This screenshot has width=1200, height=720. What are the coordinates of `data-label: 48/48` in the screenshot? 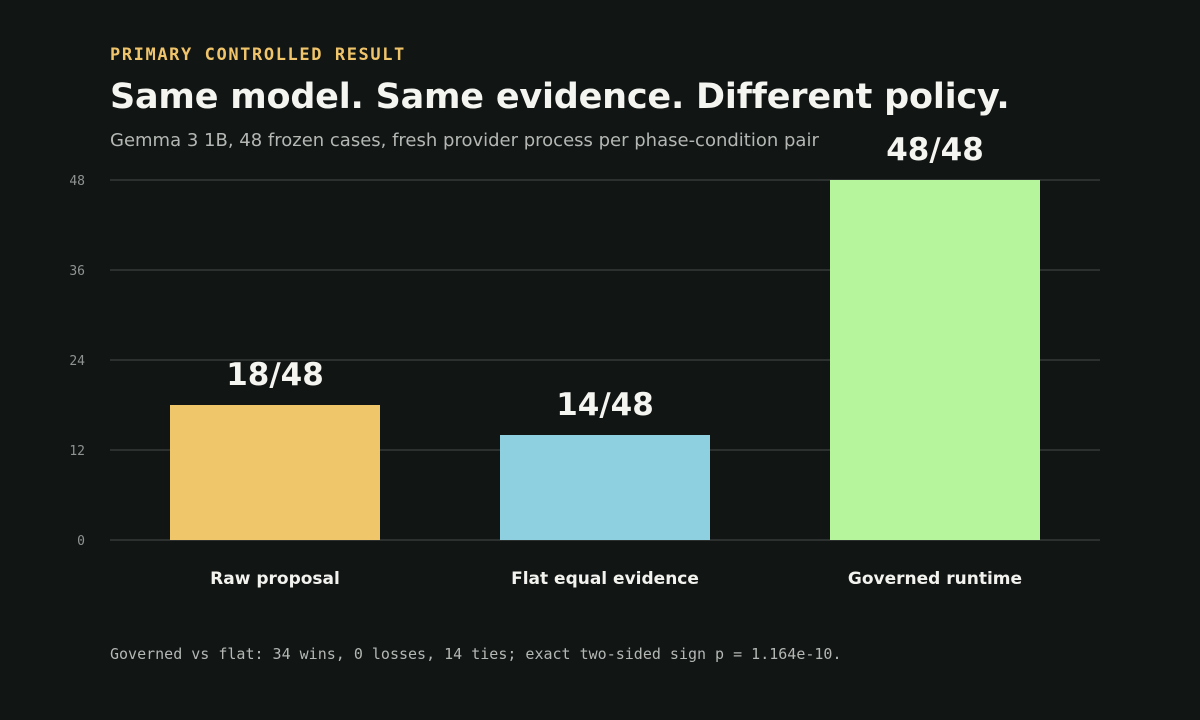 It's located at (935, 150).